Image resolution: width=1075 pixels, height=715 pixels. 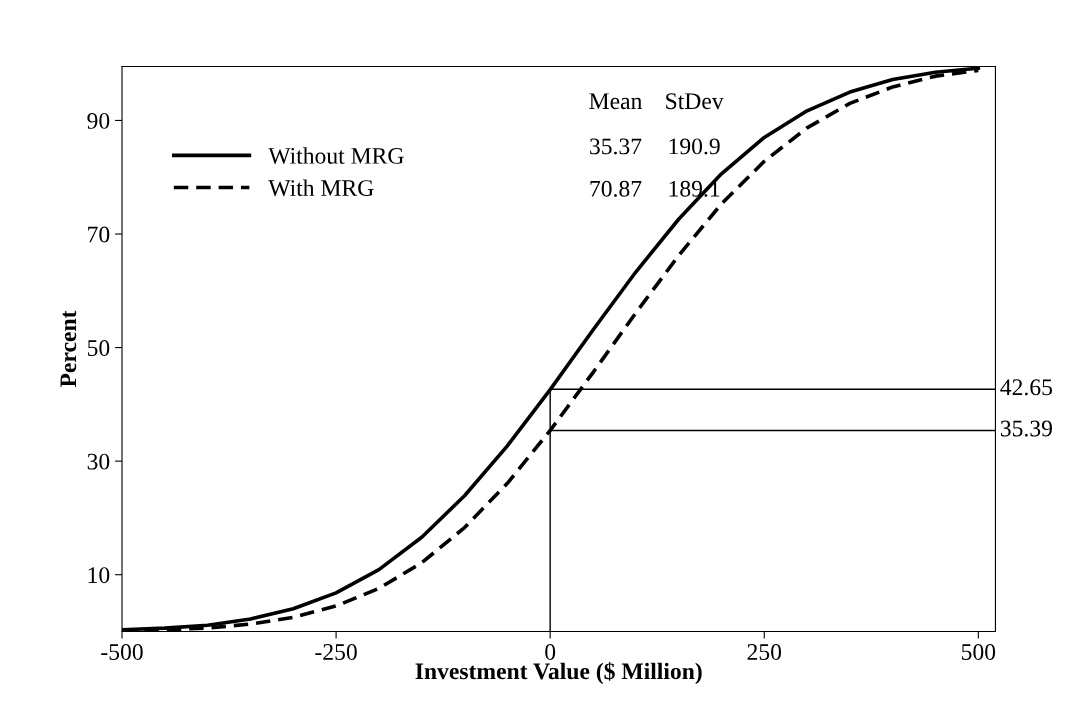 What do you see at coordinates (616, 101) in the screenshot?
I see `annotation: Mean` at bounding box center [616, 101].